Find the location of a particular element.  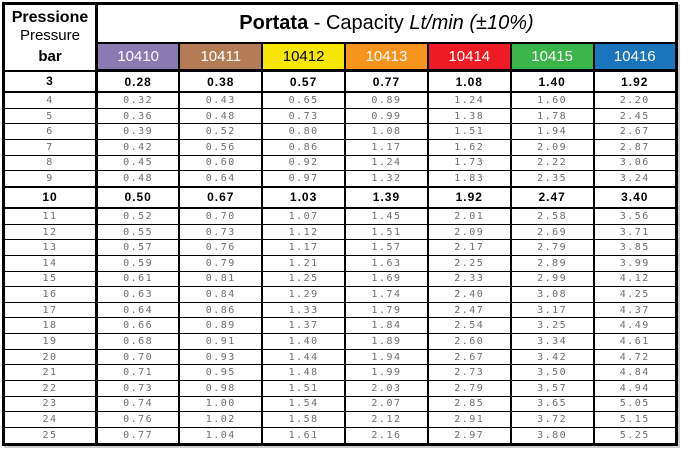

capacity-value-cell: 2.45 is located at coordinates (635, 116).